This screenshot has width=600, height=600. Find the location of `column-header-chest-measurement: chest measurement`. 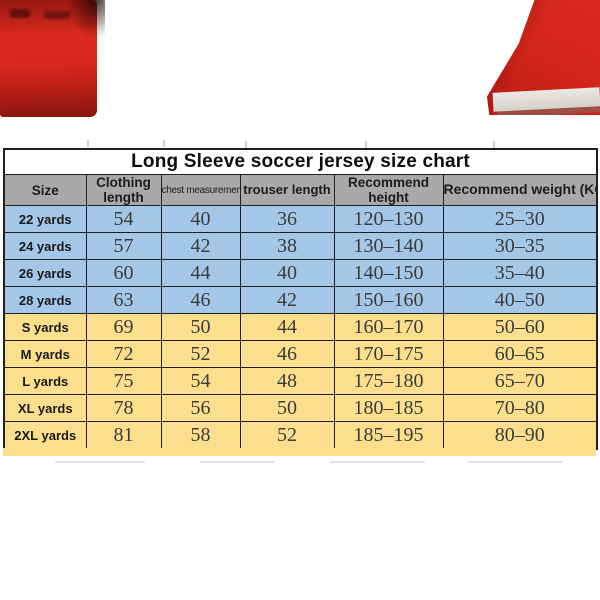

column-header-chest-measurement: chest measurement is located at coordinates (200, 190).